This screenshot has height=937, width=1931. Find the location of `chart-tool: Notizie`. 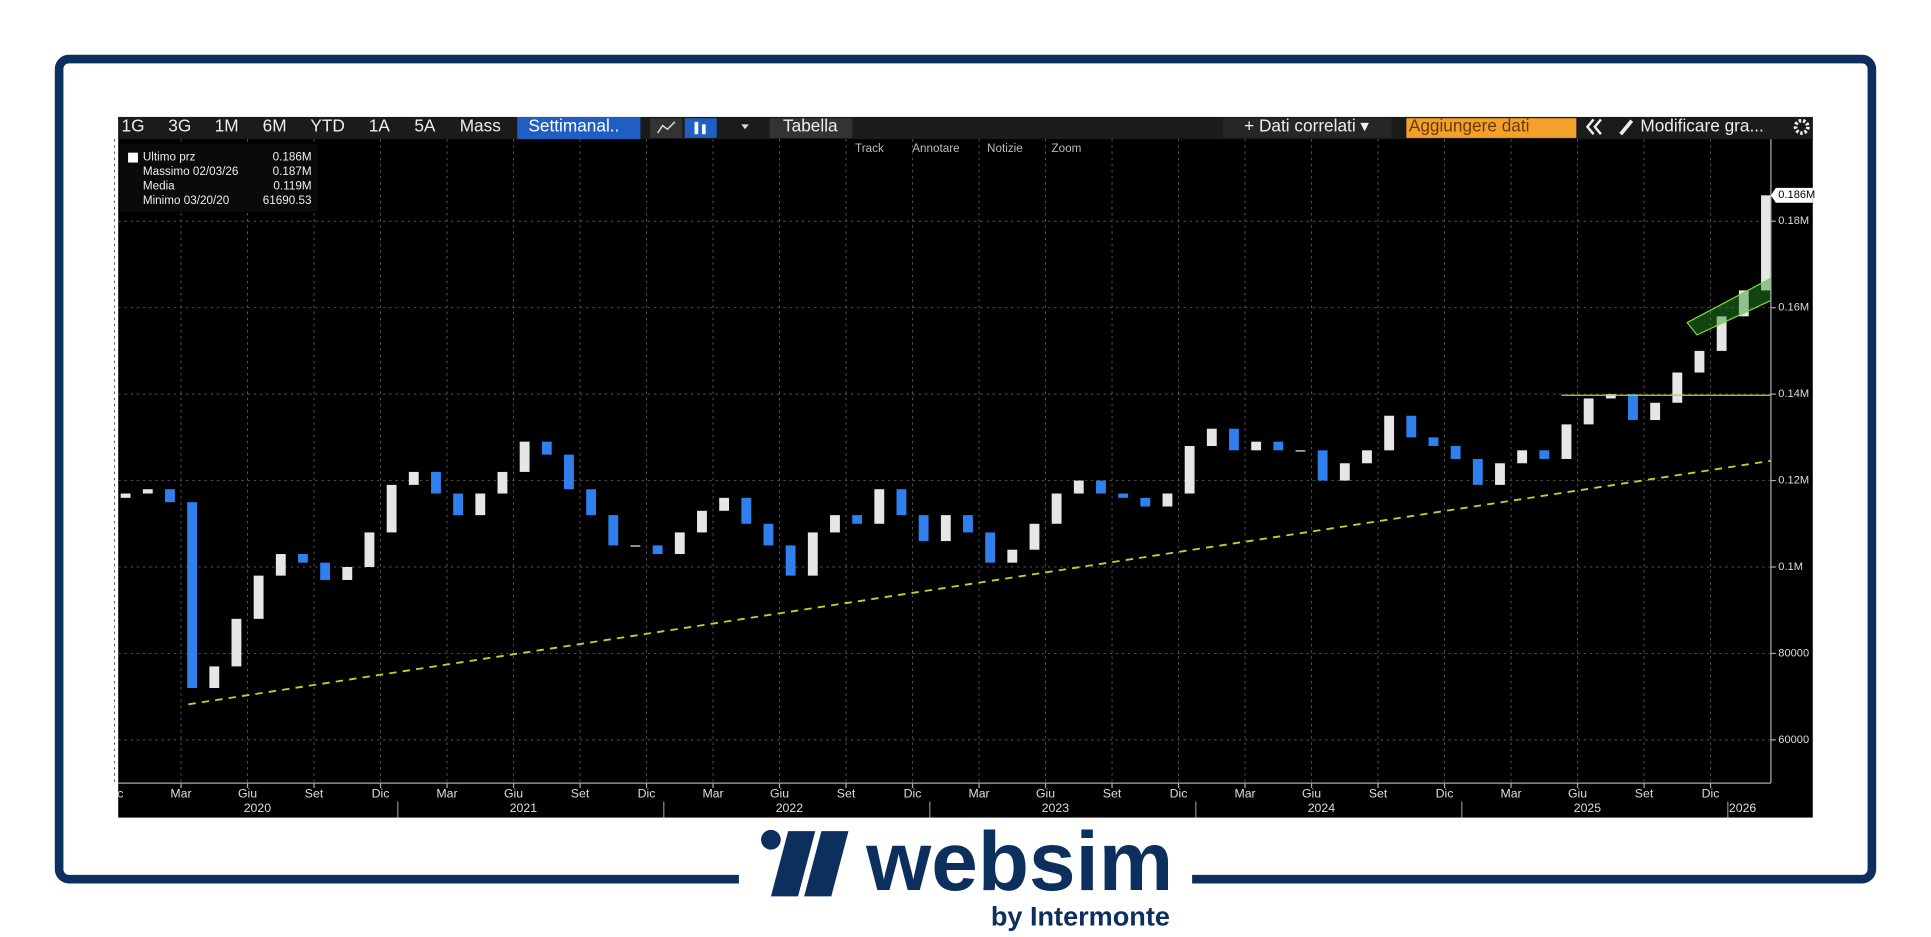

chart-tool: Notizie is located at coordinates (1005, 148).